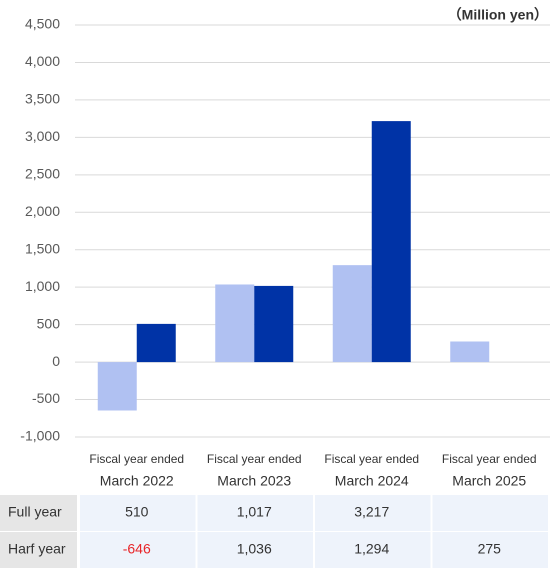  Describe the element at coordinates (40, 436) in the screenshot. I see `y-tick-label: -1,000` at that location.